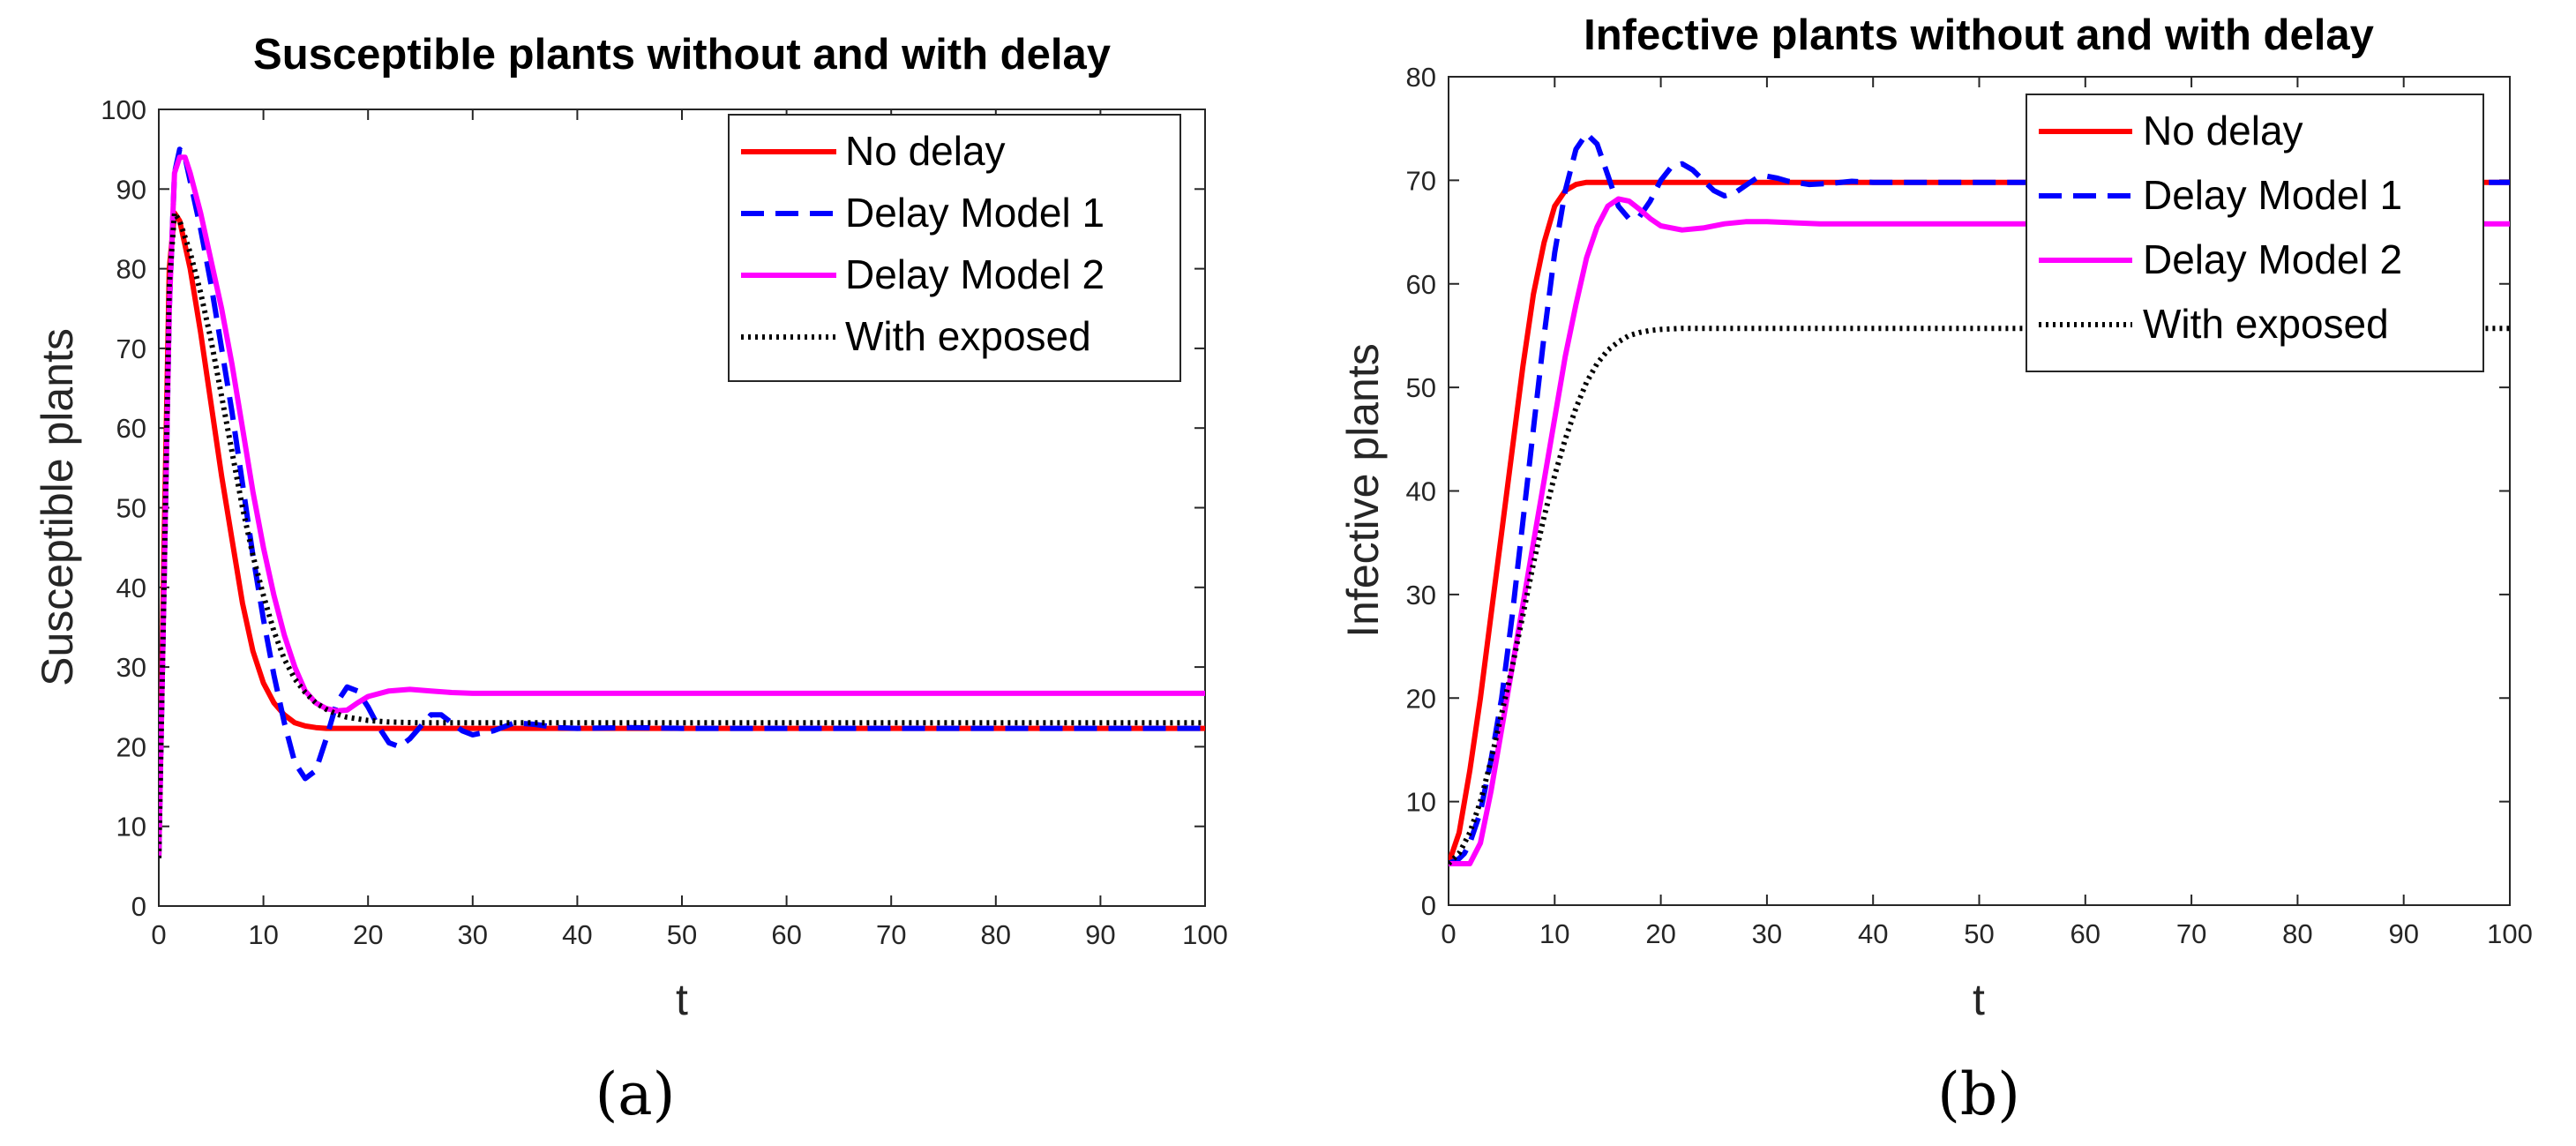 This screenshot has width=2576, height=1146. Describe the element at coordinates (1979, 1094) in the screenshot. I see `panel-label: (b)` at that location.